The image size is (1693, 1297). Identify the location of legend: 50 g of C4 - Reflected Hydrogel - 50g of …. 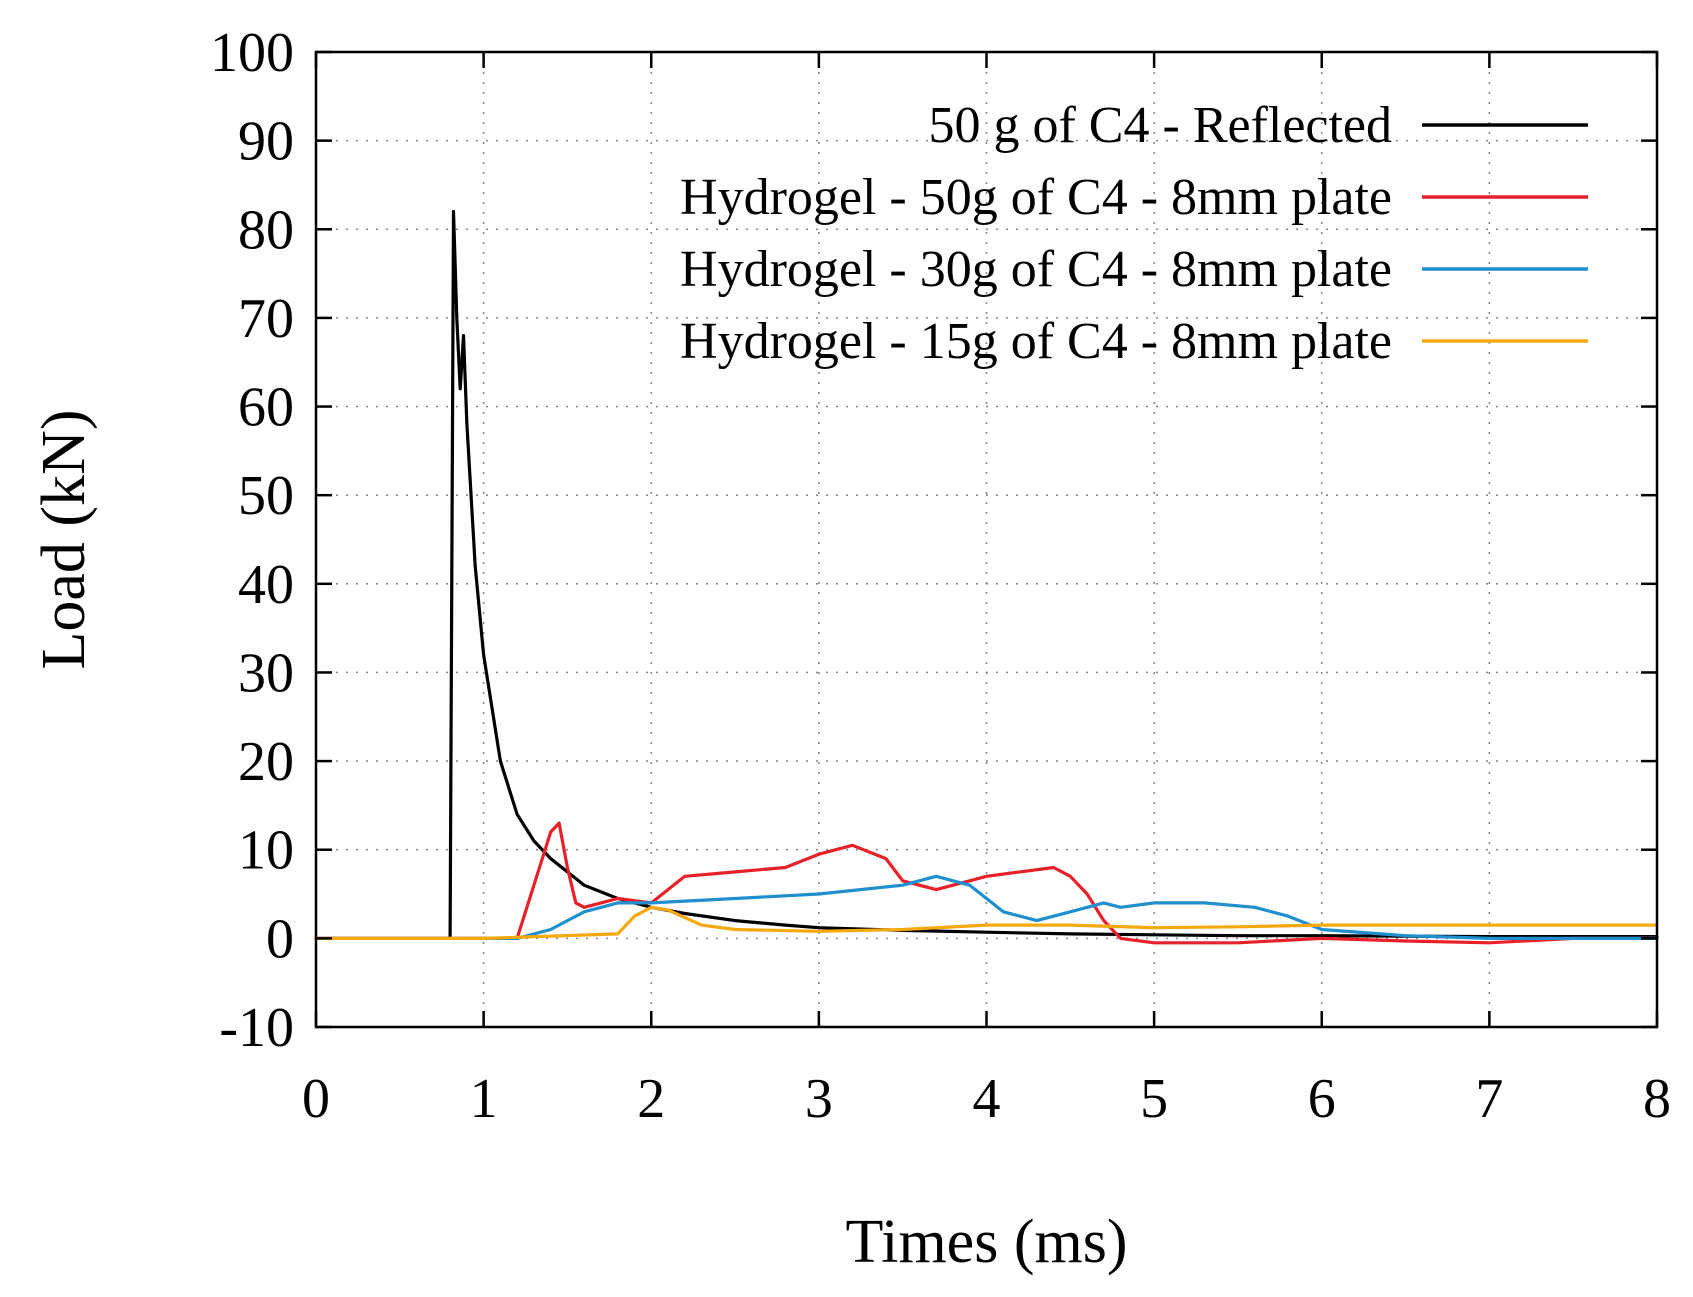
(1134, 233).